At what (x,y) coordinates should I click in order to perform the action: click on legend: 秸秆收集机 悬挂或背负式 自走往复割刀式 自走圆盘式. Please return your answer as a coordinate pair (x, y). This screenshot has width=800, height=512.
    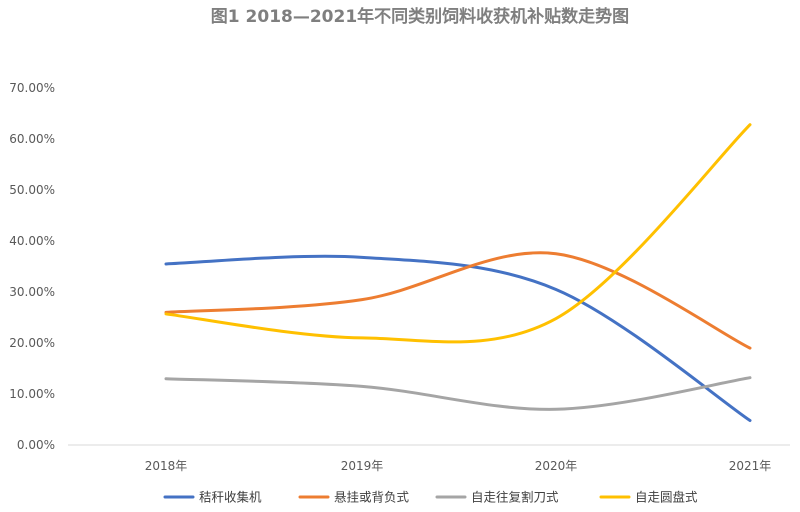
    Looking at the image, I should click on (430, 497).